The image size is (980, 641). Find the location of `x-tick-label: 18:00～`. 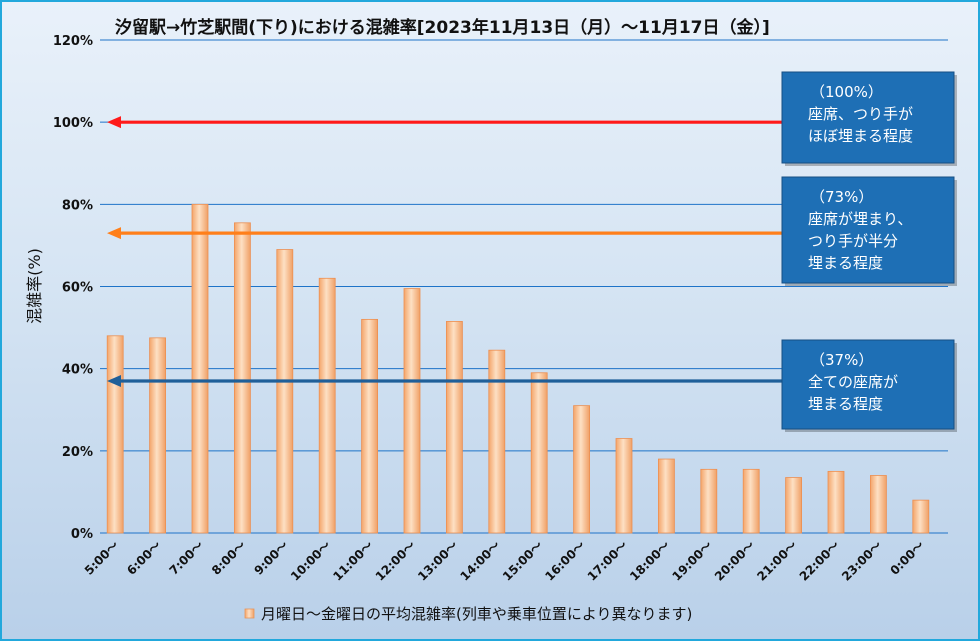

x-tick-label: 18:00～ is located at coordinates (649, 560).